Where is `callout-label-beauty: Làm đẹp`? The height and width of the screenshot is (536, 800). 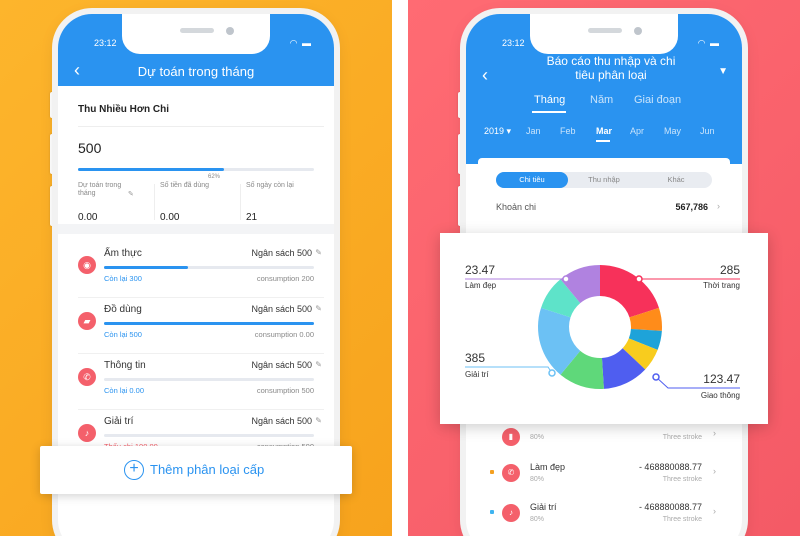 callout-label-beauty: Làm đẹp is located at coordinates (481, 285).